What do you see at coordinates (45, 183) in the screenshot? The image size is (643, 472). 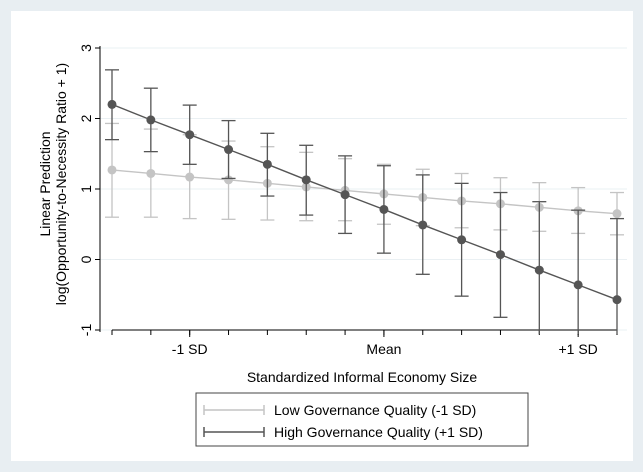 I see `y-axis-title-line1: Linear Prediction` at bounding box center [45, 183].